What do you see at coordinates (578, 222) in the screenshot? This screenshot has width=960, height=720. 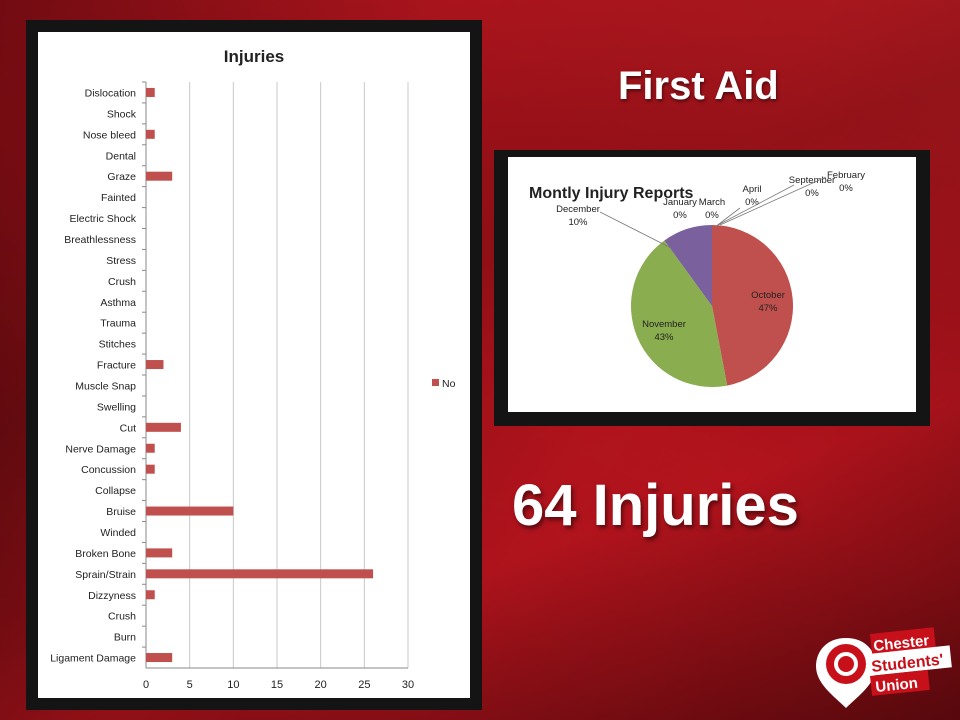 I see `slice-percent-label: 10%` at bounding box center [578, 222].